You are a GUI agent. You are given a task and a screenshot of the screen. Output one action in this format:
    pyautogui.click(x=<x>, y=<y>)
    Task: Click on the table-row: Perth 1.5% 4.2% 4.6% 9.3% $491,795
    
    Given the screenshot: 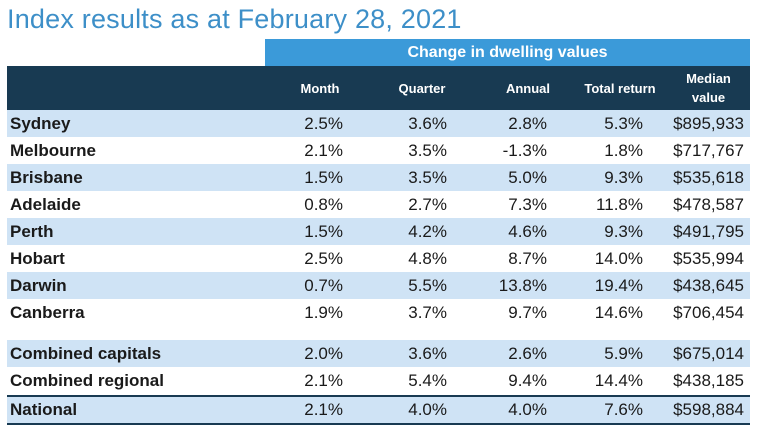 What is the action you would take?
    pyautogui.click(x=378, y=231)
    